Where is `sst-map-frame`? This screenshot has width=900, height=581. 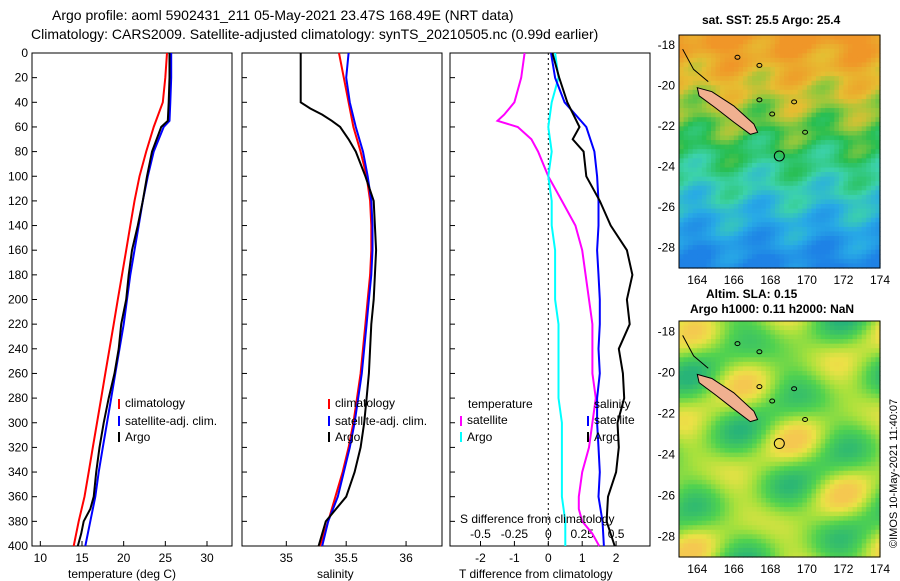 sst-map-frame is located at coordinates (779, 151).